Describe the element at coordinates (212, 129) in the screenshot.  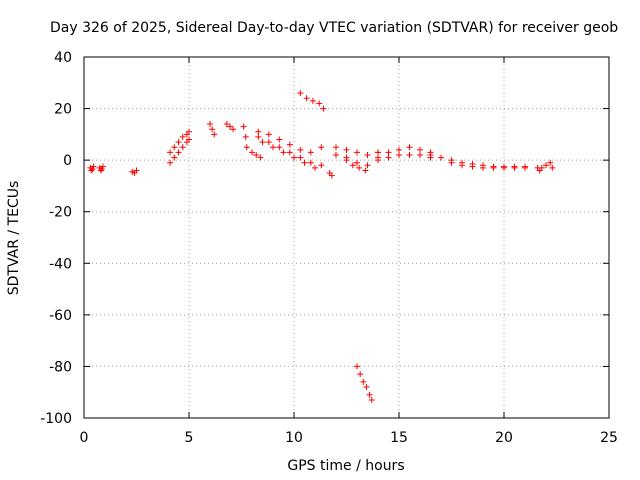
I see `series-s6` at that location.